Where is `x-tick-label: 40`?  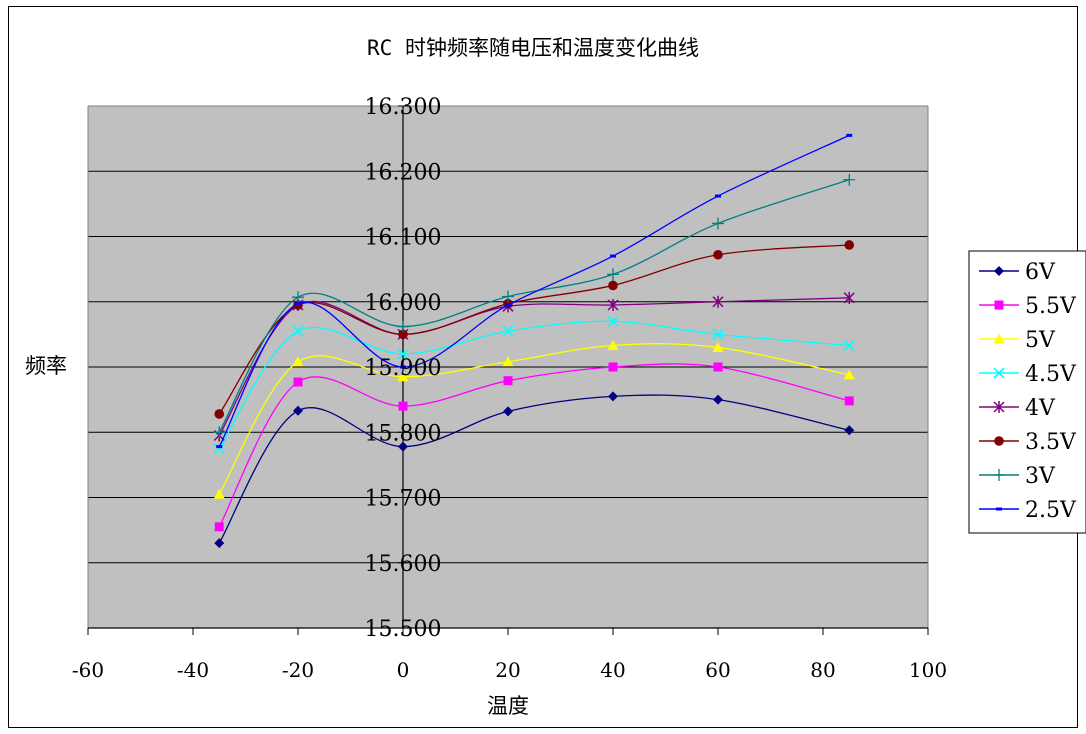
x-tick-label: 40 is located at coordinates (612, 670).